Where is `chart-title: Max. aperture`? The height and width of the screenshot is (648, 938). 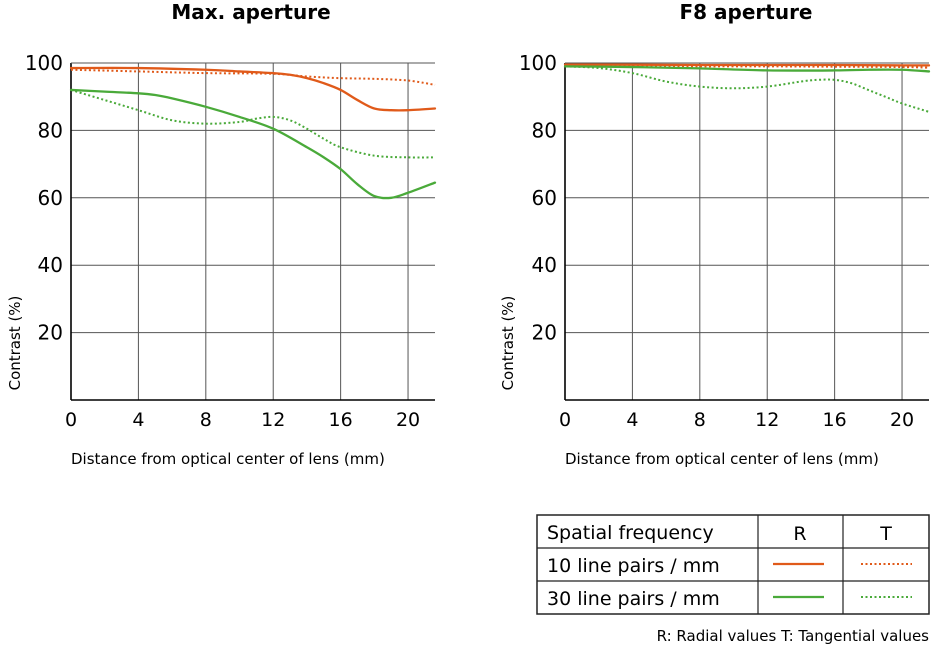 chart-title: Max. aperture is located at coordinates (250, 12).